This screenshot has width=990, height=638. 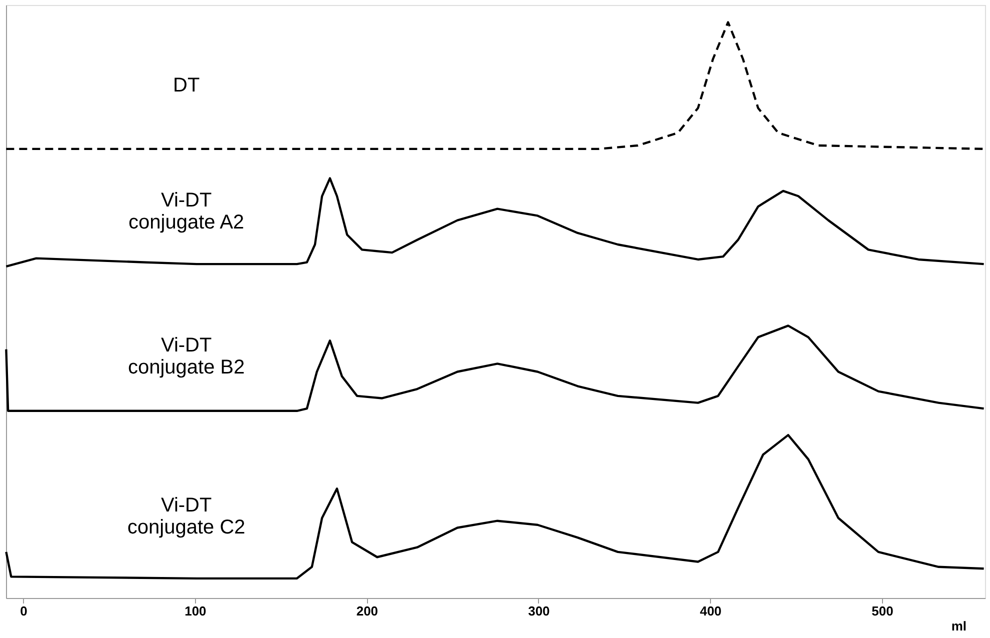 I want to click on text: DT, so click(x=186, y=85).